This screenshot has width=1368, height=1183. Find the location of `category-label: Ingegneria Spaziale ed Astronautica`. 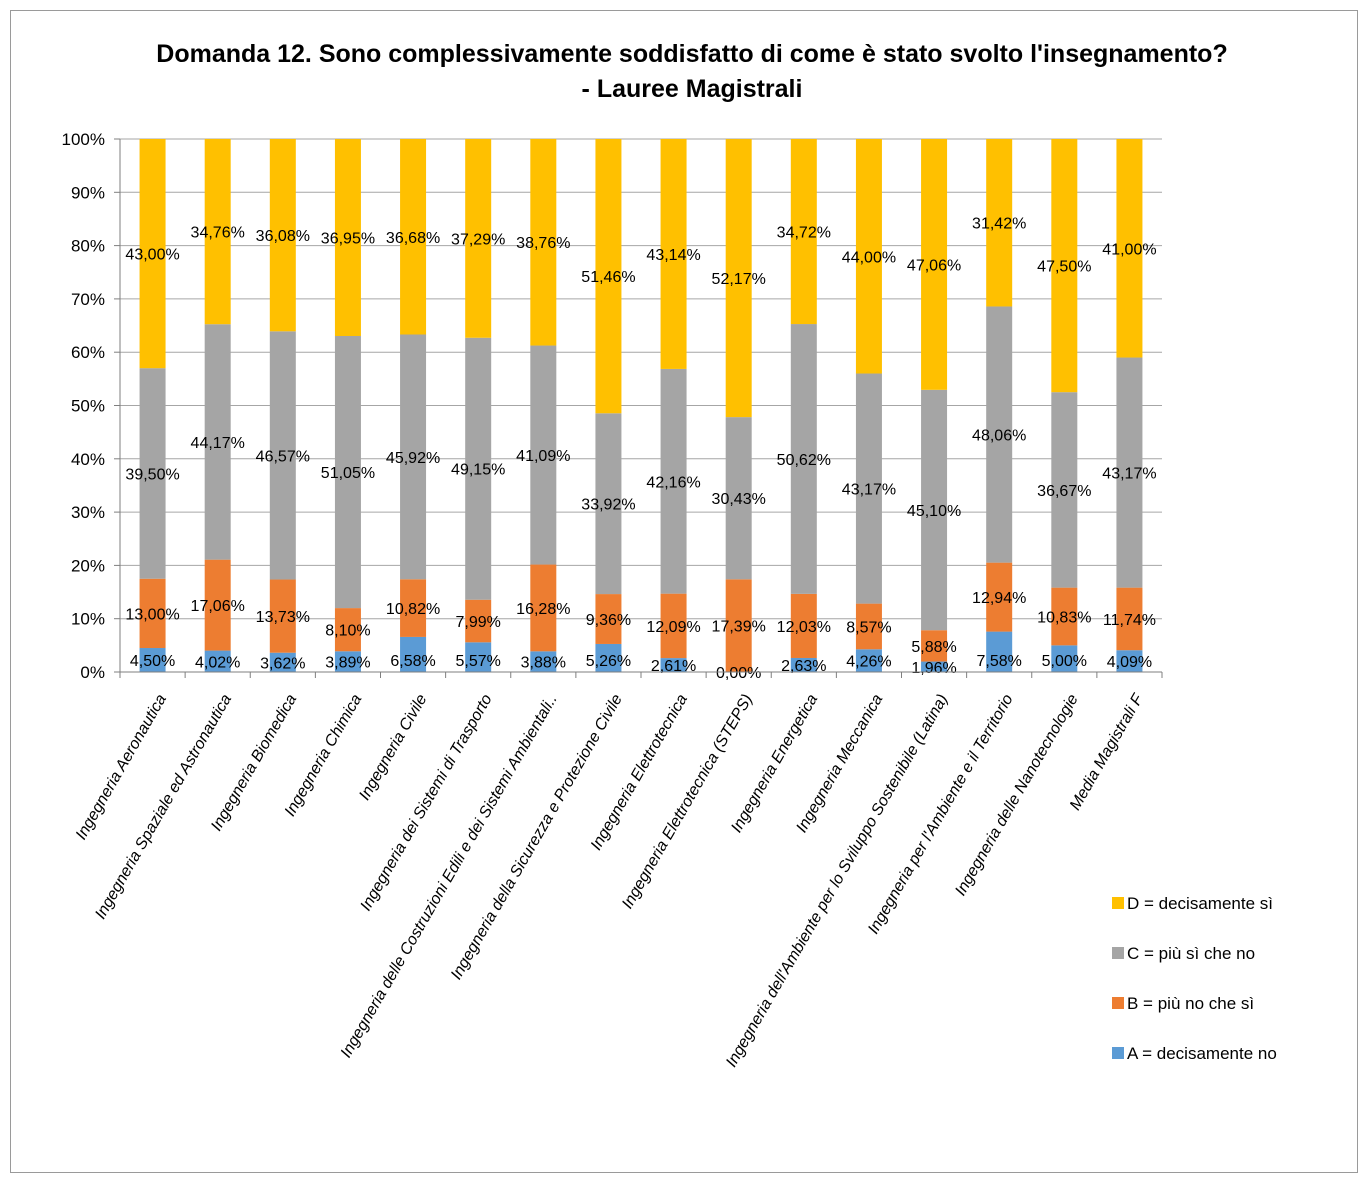

category-label: Ingegneria Spaziale ed Astronautica is located at coordinates (163, 806).